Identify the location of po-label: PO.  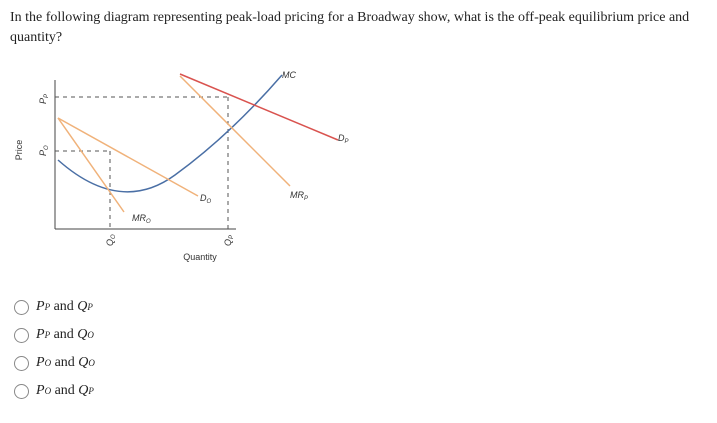
(44, 150).